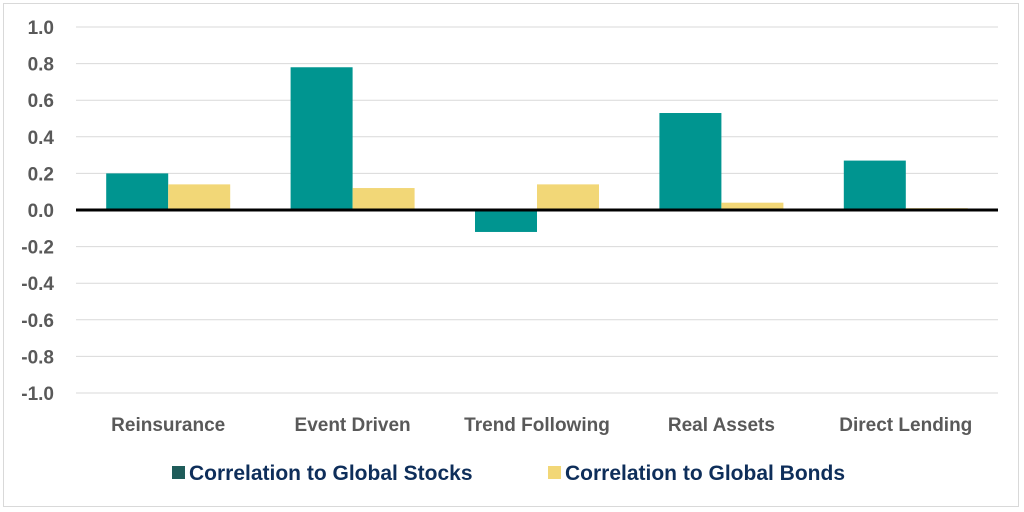 This screenshot has height=512, width=1024. I want to click on y-tick-label: 0.2, so click(41, 174).